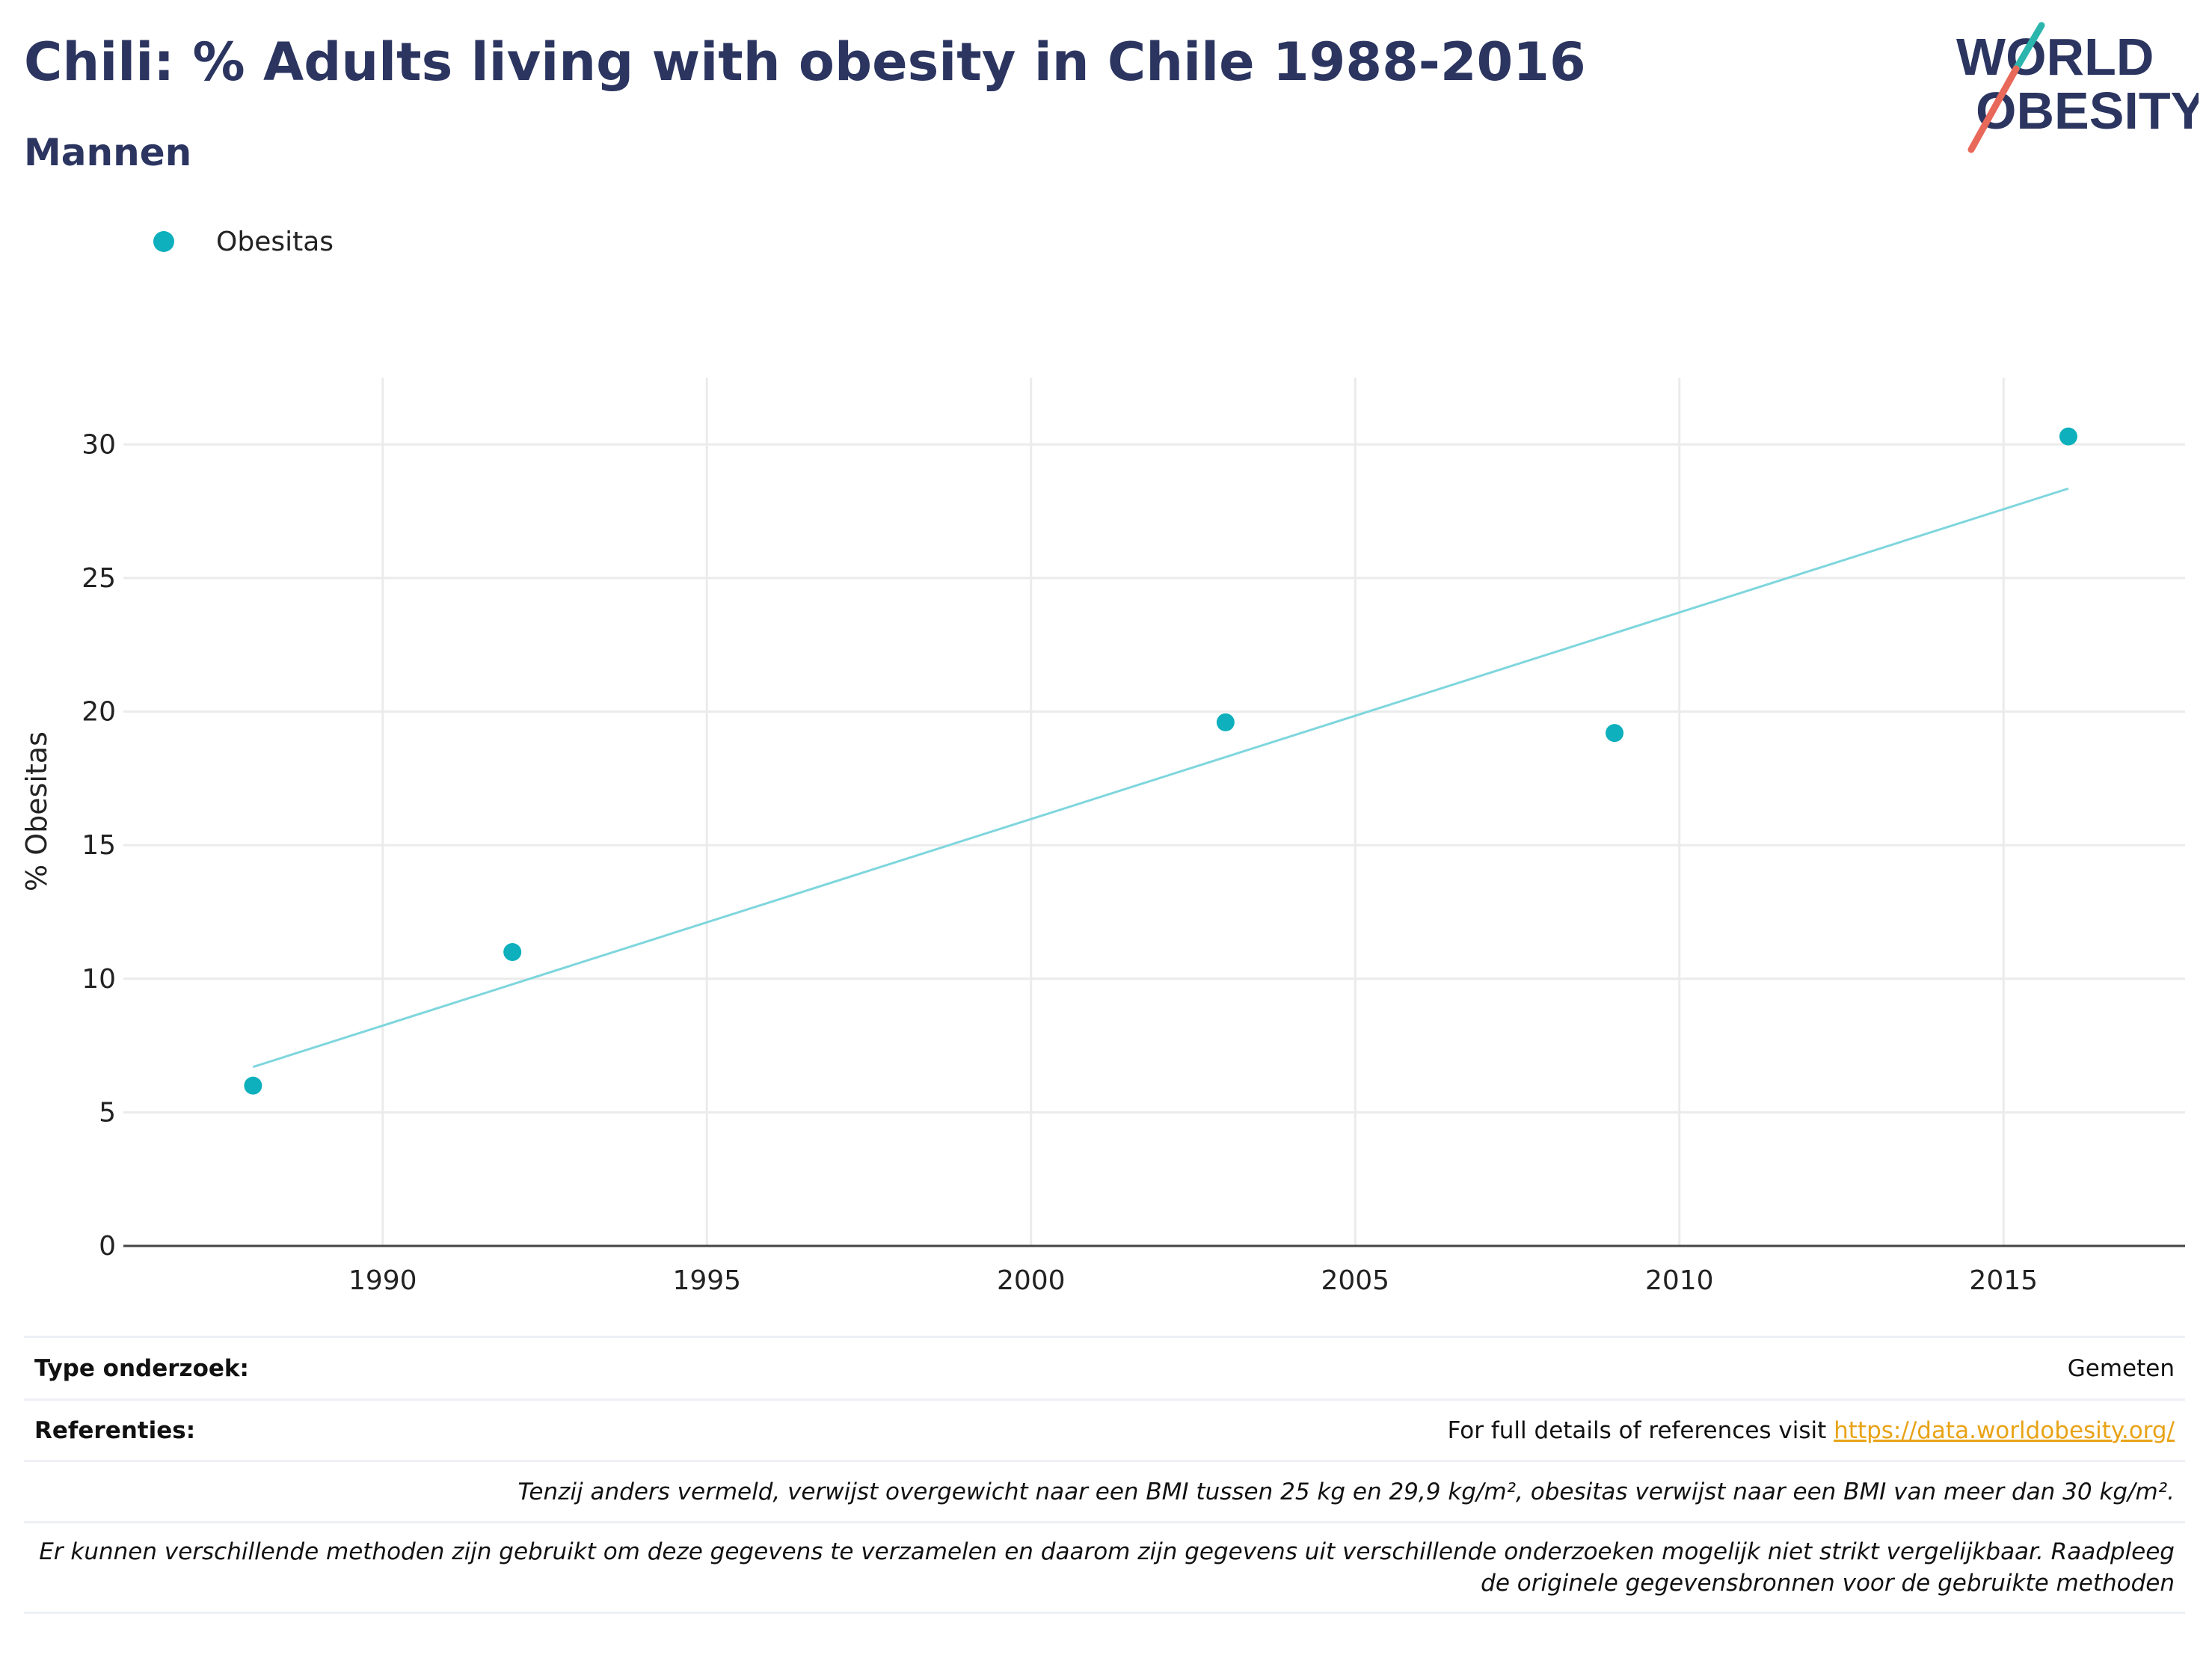  Describe the element at coordinates (107, 1246) in the screenshot. I see `y-tick-label-0: 0` at that location.